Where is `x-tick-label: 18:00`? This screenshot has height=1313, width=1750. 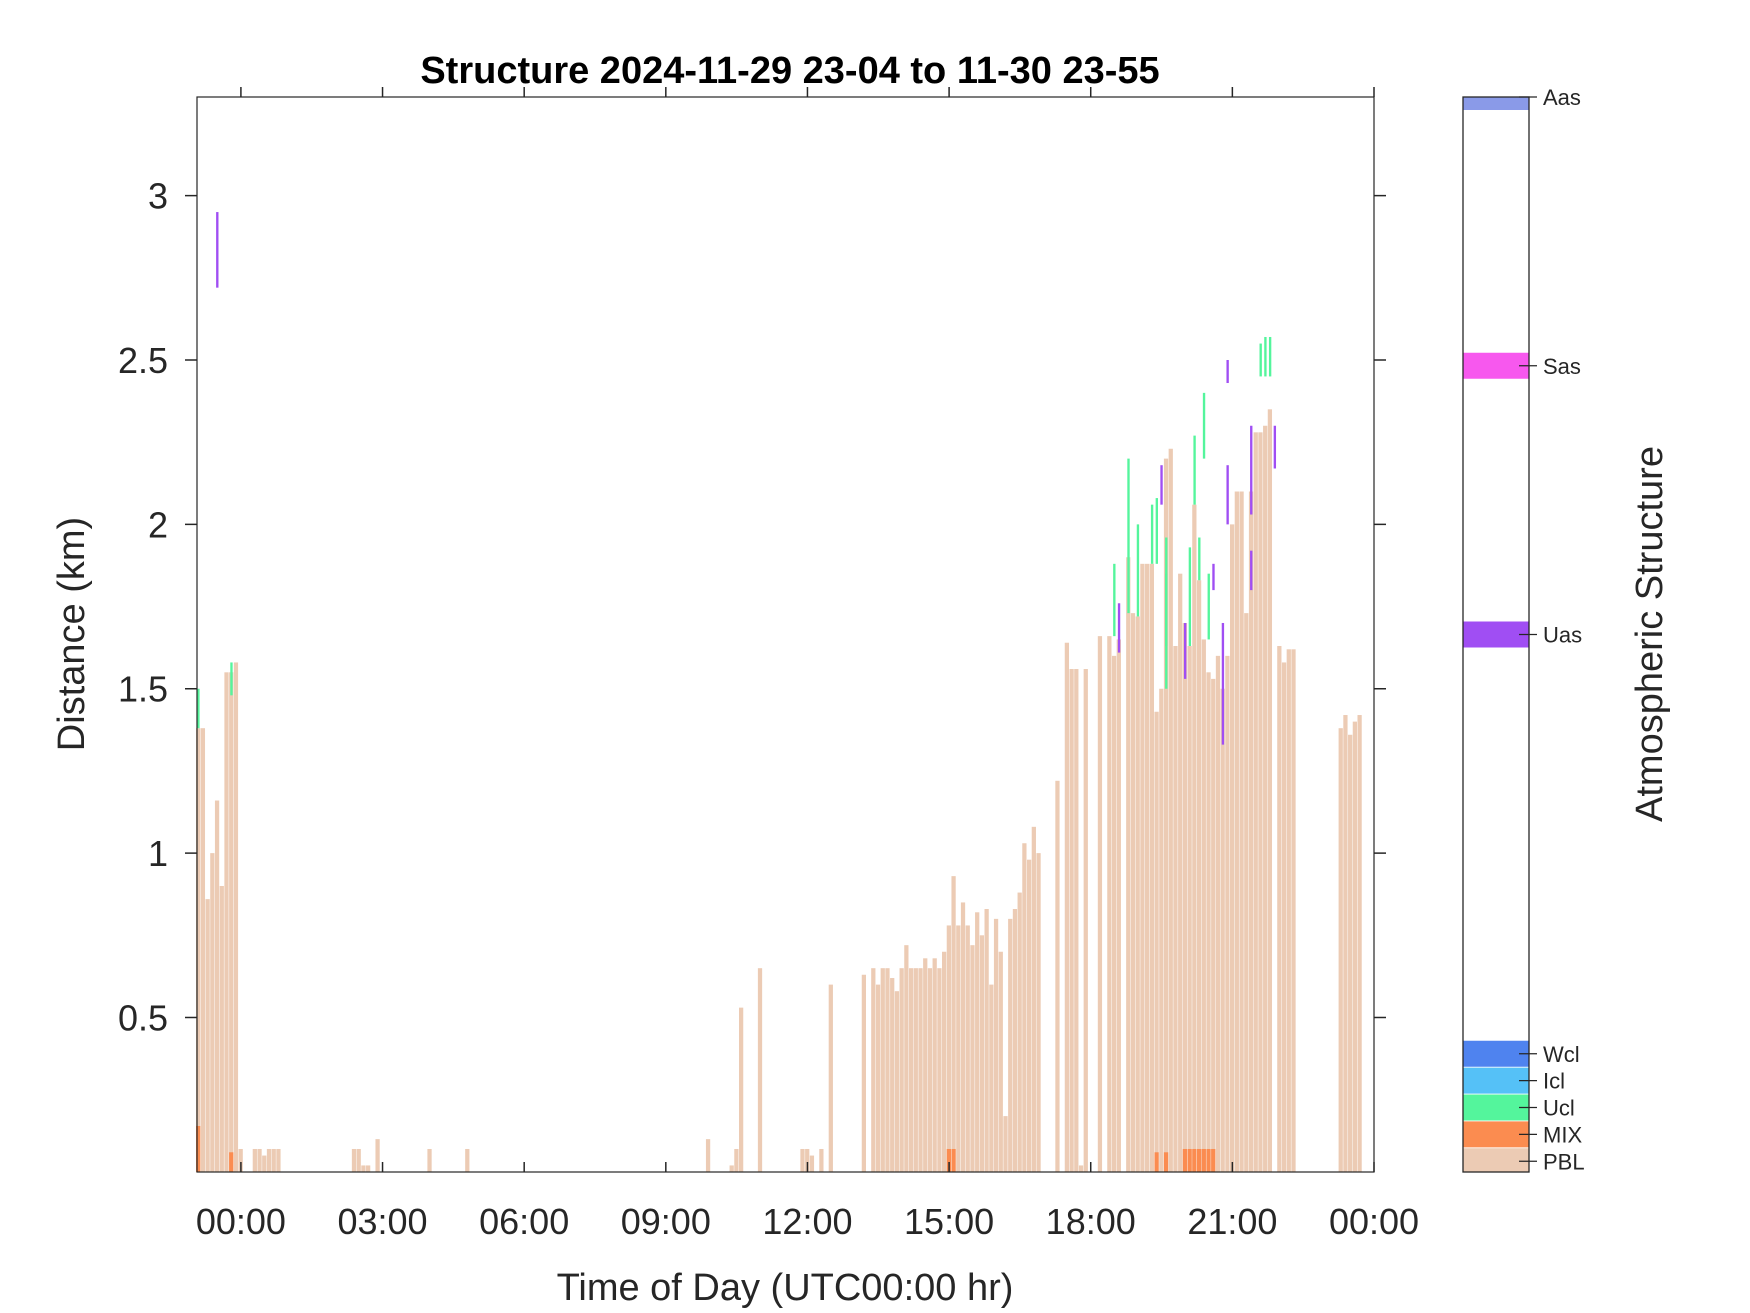 x-tick-label: 18:00 is located at coordinates (1091, 1221).